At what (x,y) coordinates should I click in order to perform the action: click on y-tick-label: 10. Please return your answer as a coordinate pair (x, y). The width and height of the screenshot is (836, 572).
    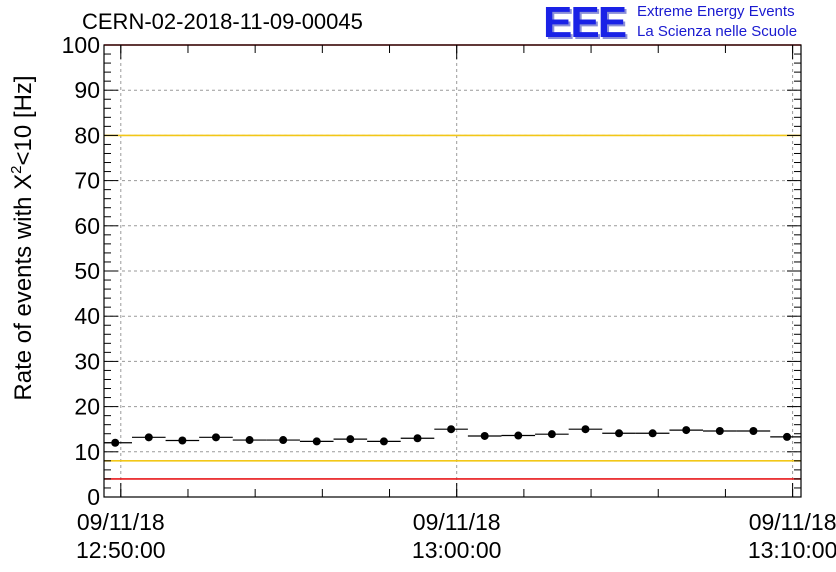
    Looking at the image, I should click on (87, 452).